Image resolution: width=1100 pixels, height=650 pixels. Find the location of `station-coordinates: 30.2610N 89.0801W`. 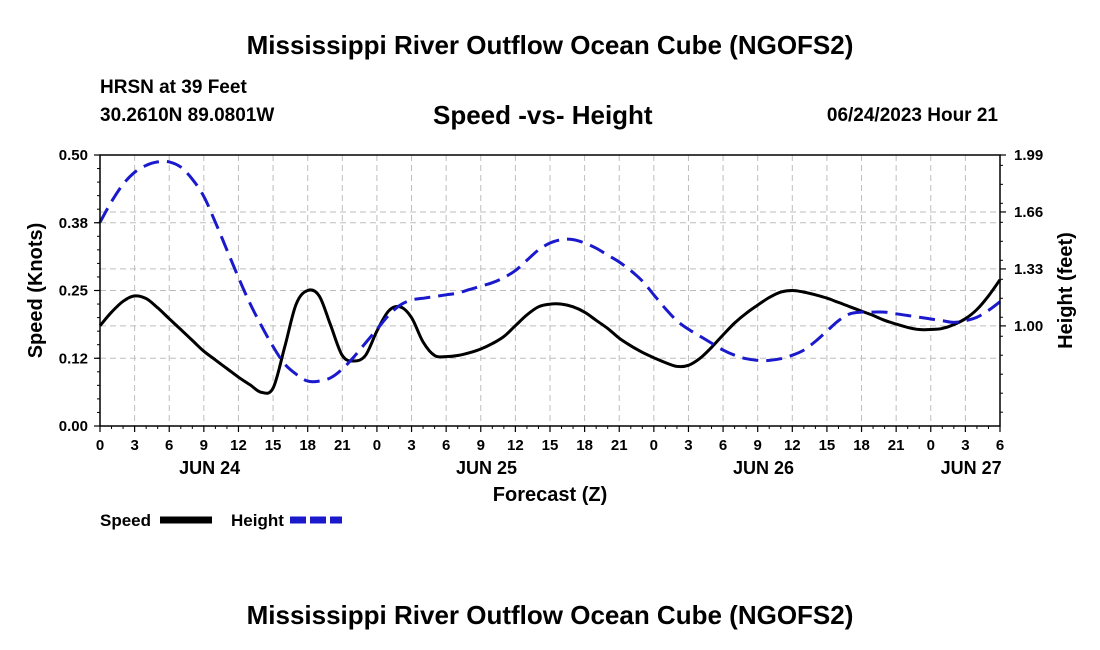

station-coordinates: 30.2610N 89.0801W is located at coordinates (187, 115).